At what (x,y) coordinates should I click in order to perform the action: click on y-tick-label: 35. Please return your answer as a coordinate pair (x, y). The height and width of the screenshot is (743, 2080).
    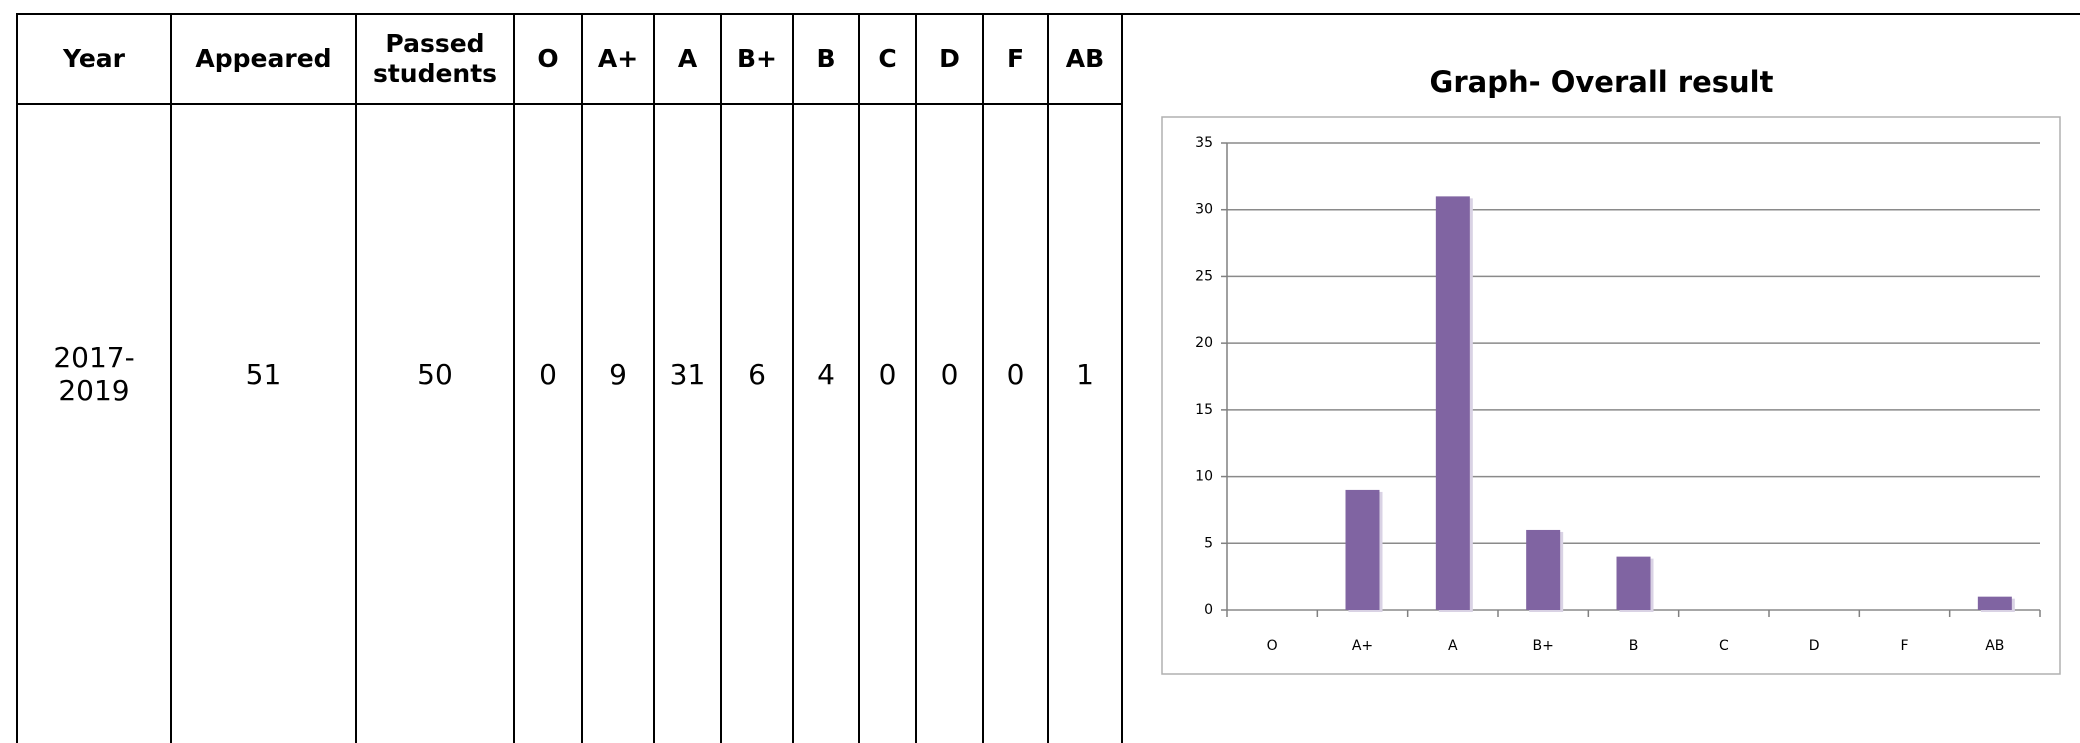
    Looking at the image, I should click on (1204, 143).